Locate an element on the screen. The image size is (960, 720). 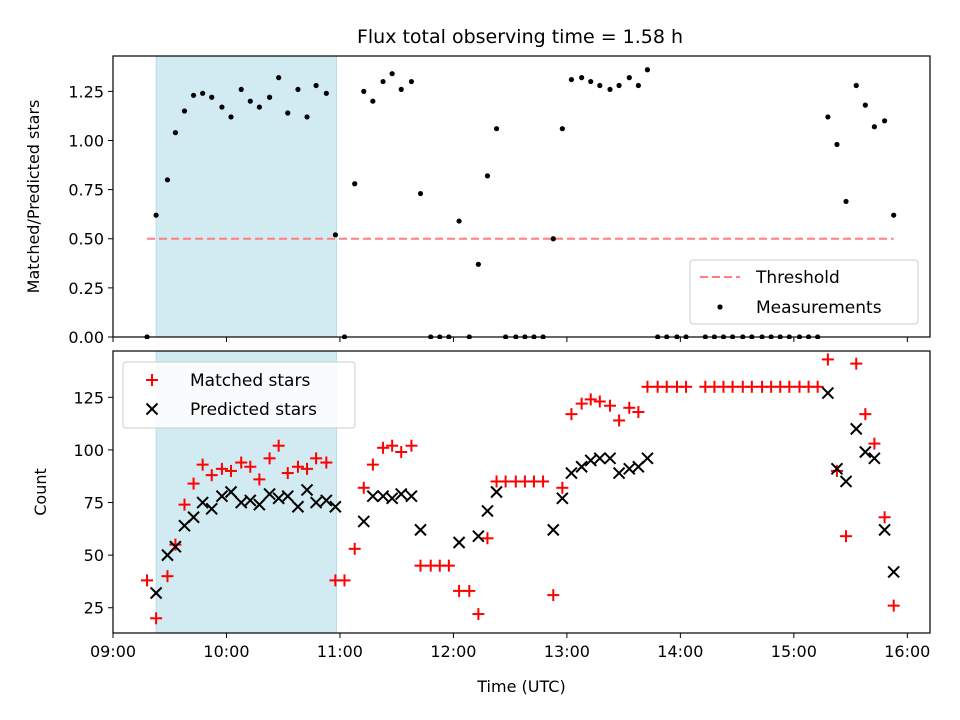
legend-bottom: Matched stars Predicted stars is located at coordinates (239, 395).